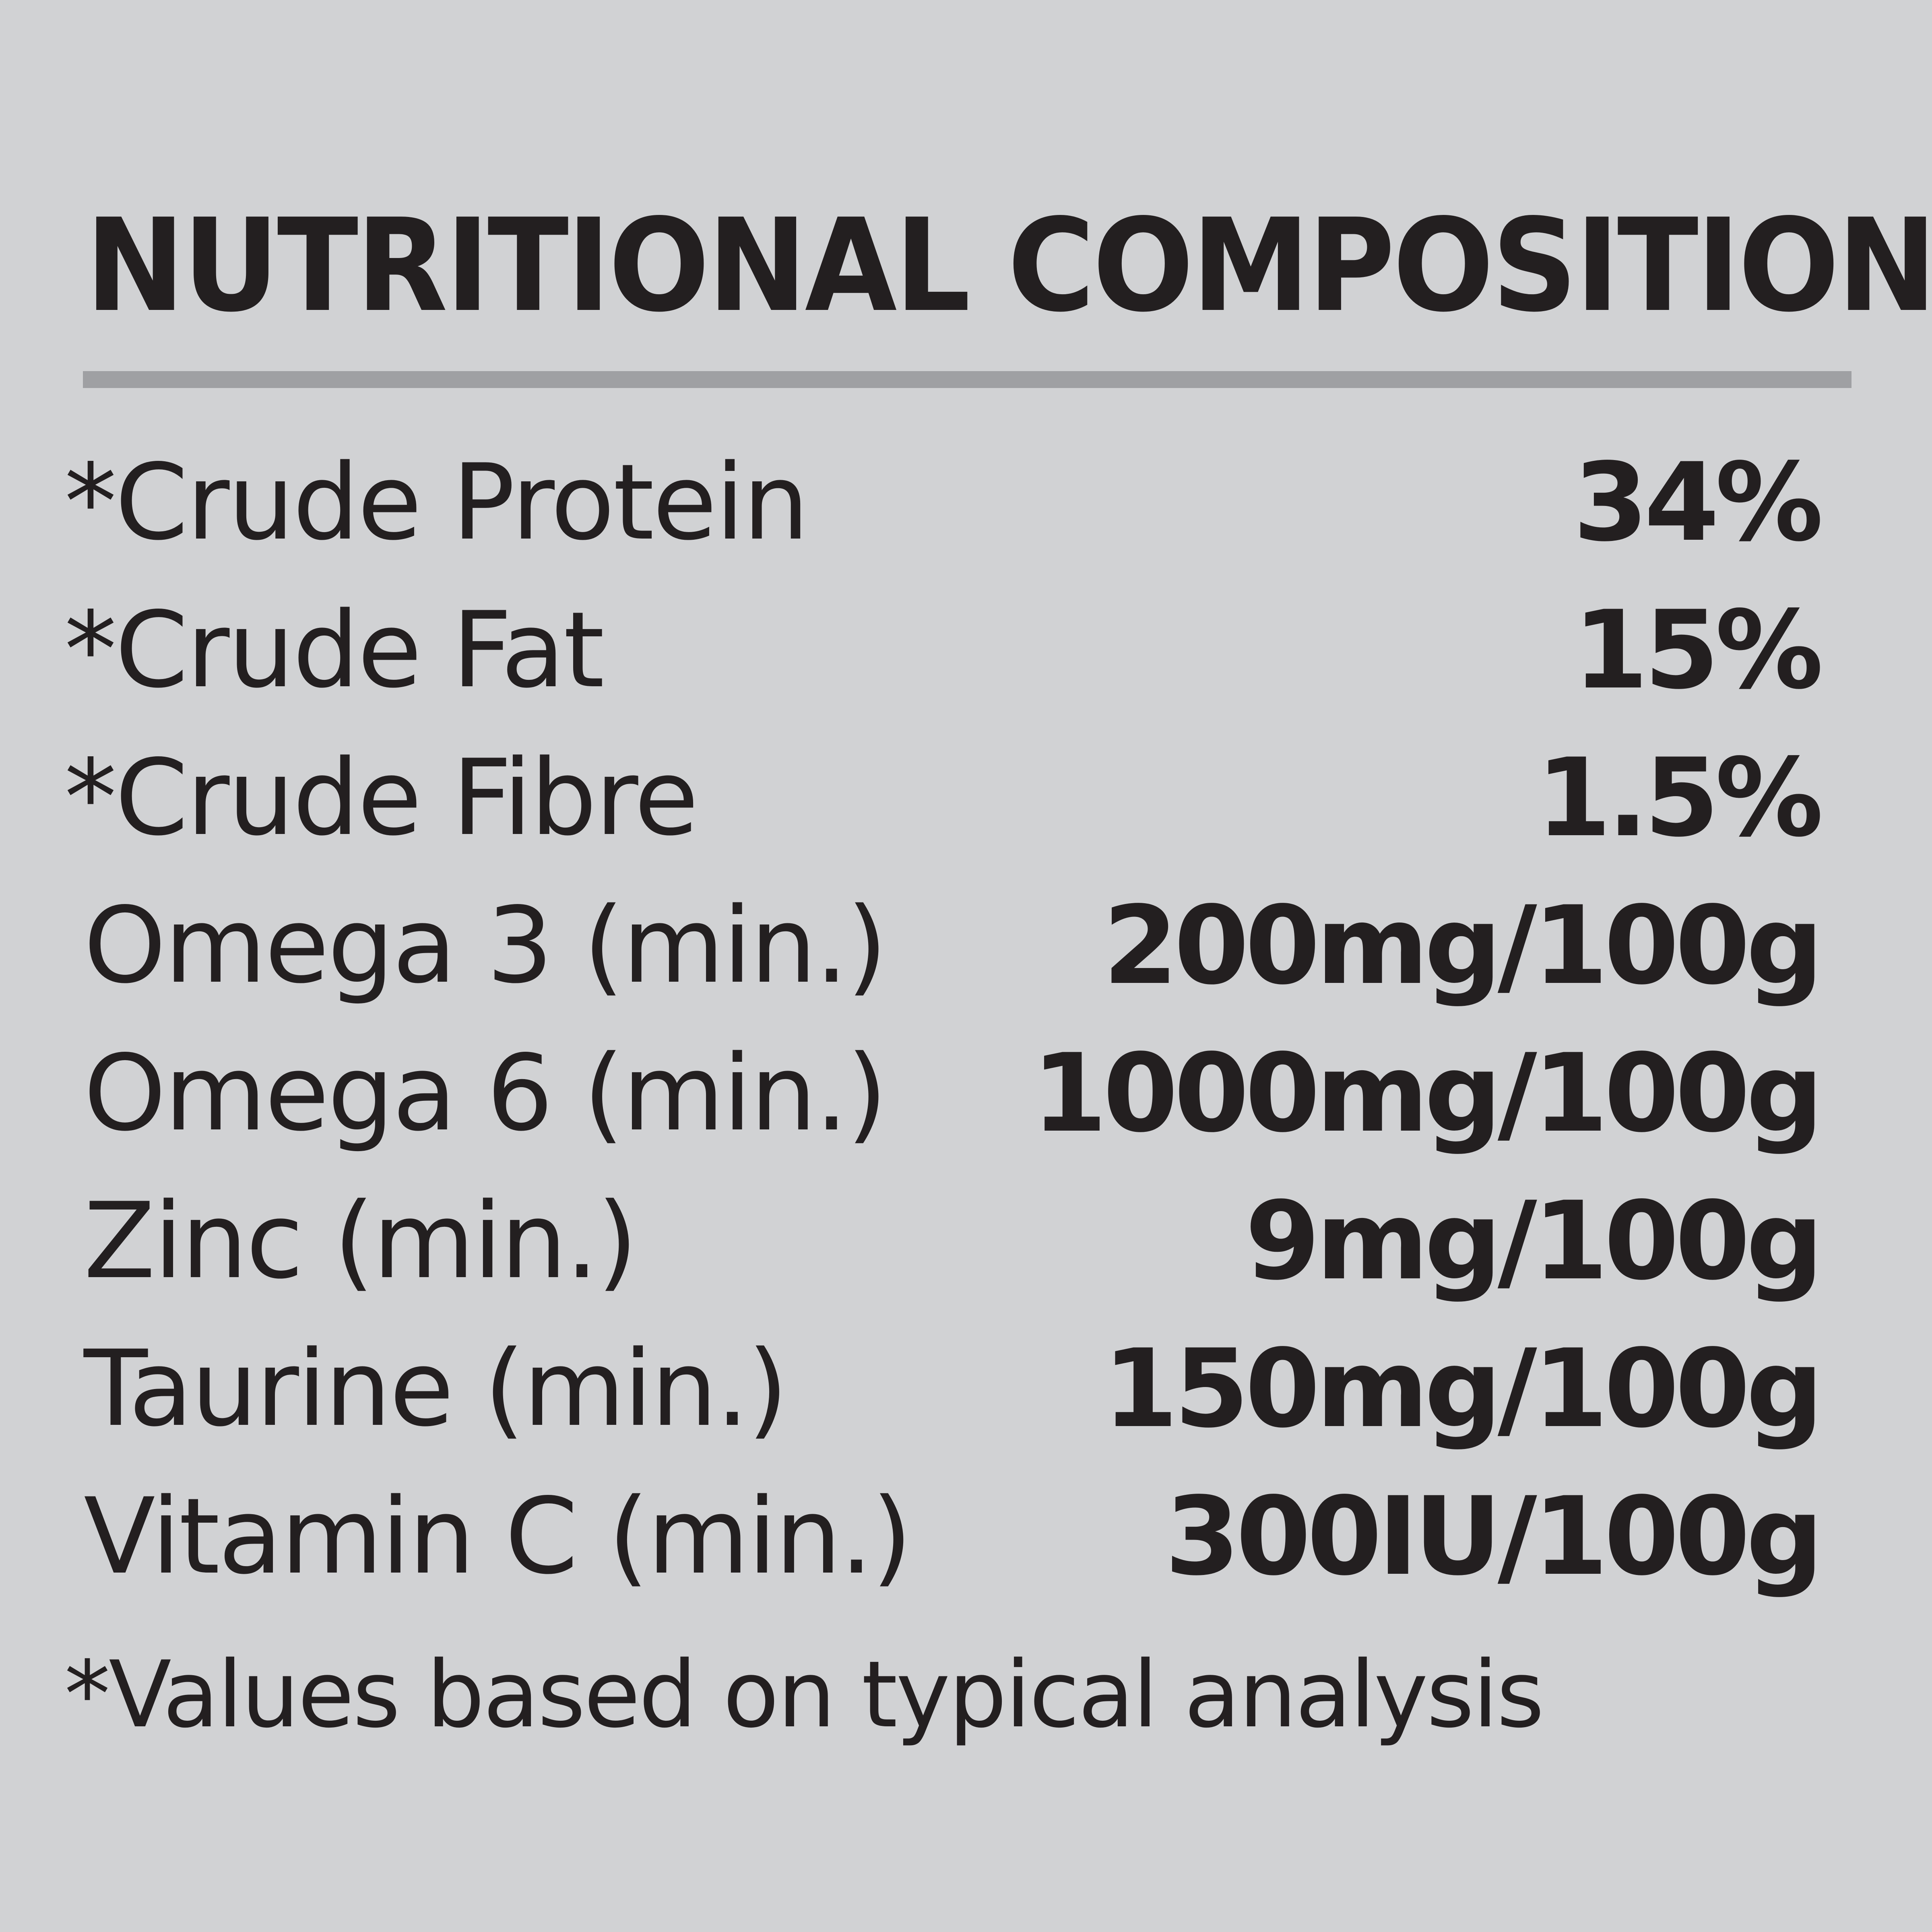 This screenshot has height=1932, width=1932. Describe the element at coordinates (943, 1093) in the screenshot. I see `nutrient-row-omega-6: Omega 6 (min.) 1000mg/100g` at that location.